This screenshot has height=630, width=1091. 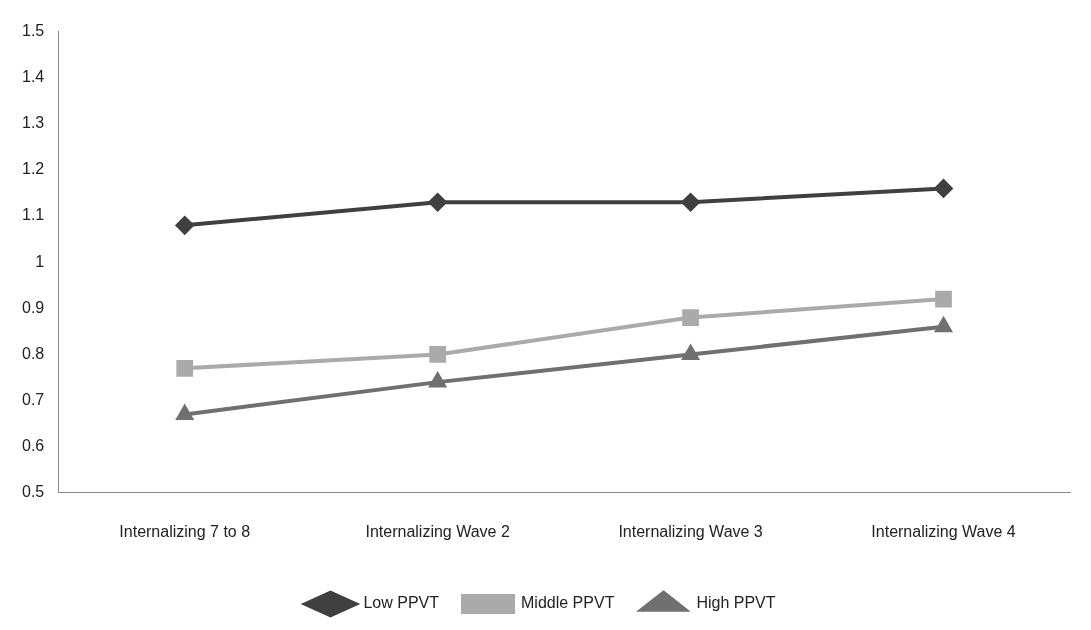 I want to click on legend-label: Low PPVT, so click(x=401, y=603).